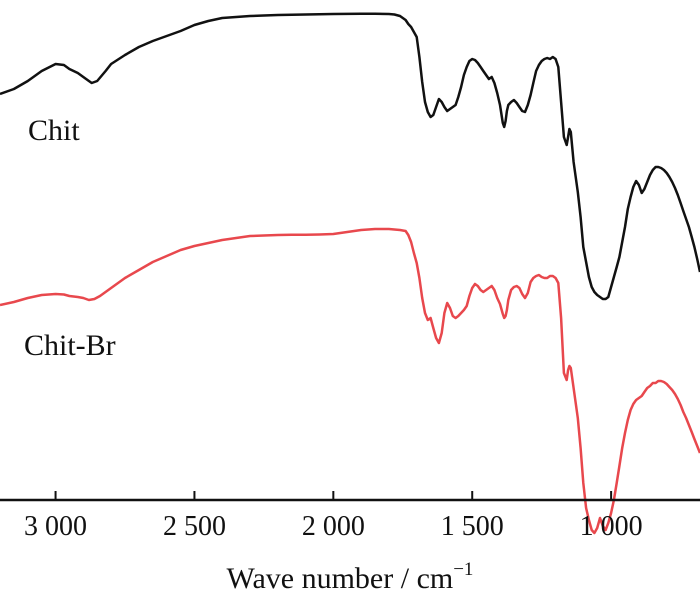 This screenshot has width=700, height=603. What do you see at coordinates (194, 526) in the screenshot?
I see `x-tick-label-2500: 2 500` at bounding box center [194, 526].